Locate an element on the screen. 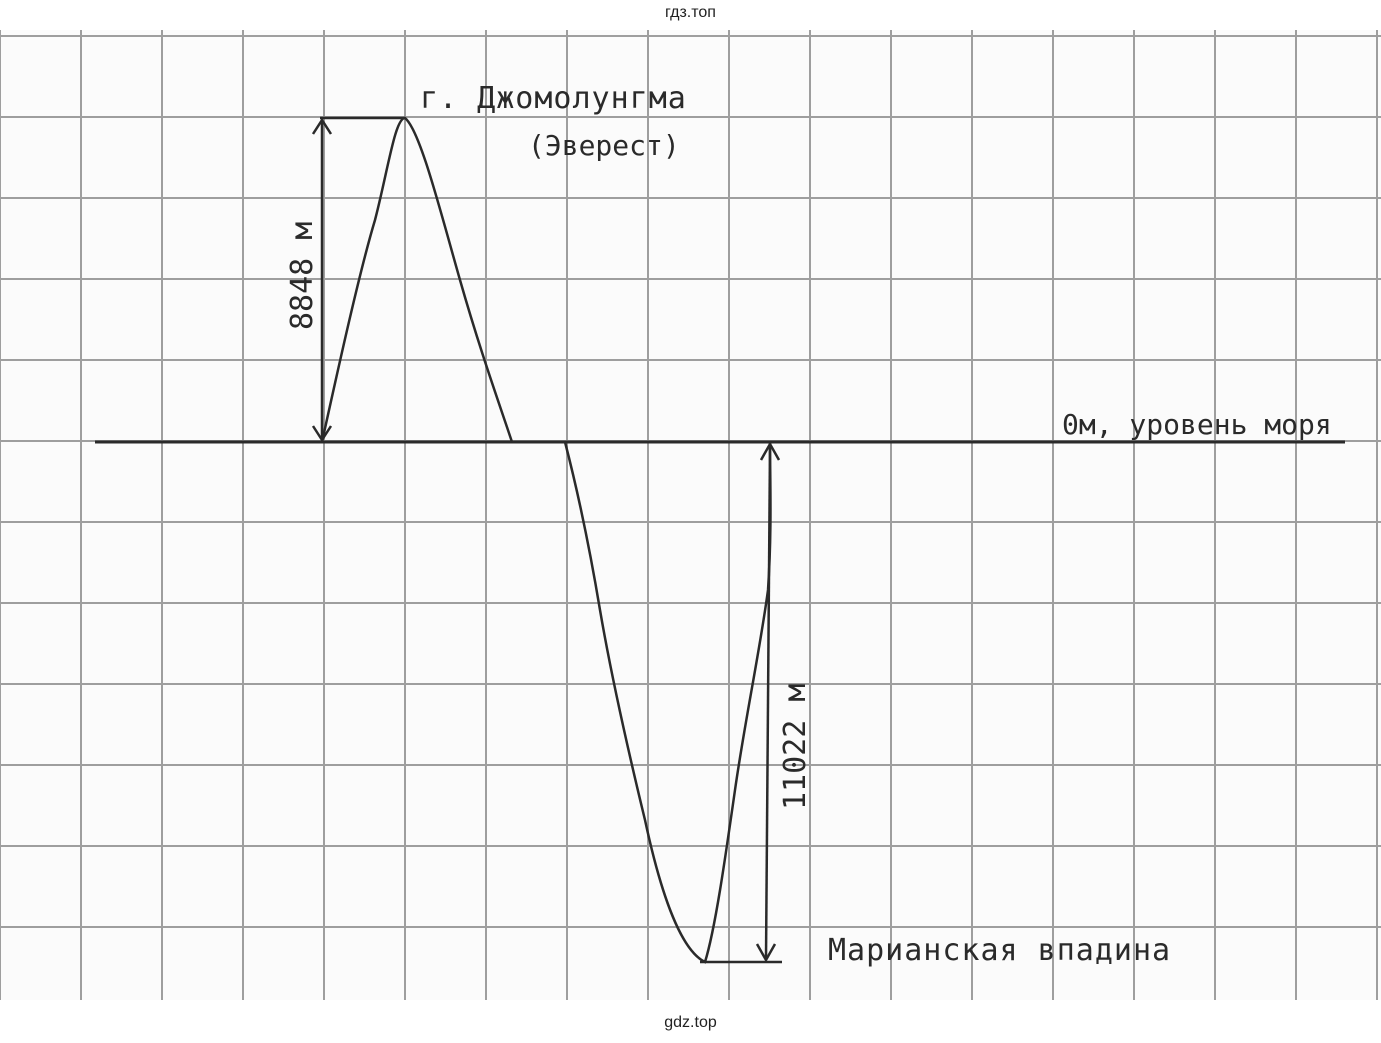  trench-arrow-head-bottom is located at coordinates (766, 953).